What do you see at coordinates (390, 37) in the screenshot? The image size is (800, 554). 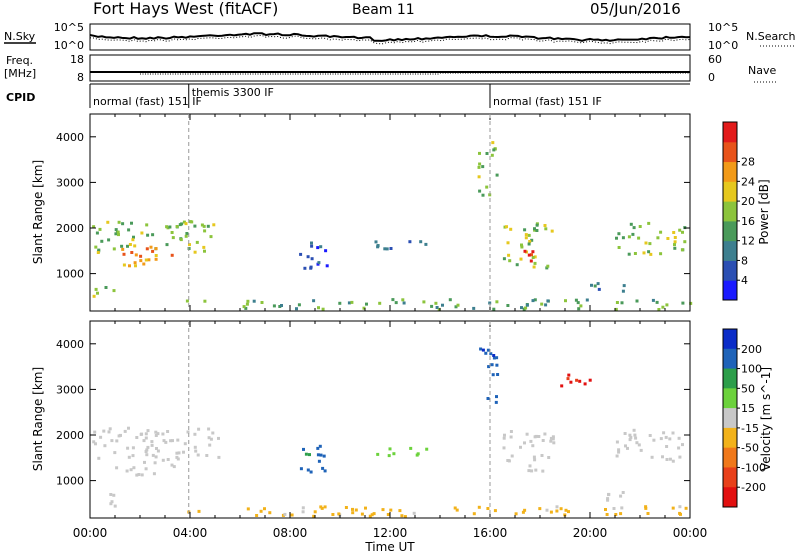 I see `noise-sky-trace` at bounding box center [390, 37].